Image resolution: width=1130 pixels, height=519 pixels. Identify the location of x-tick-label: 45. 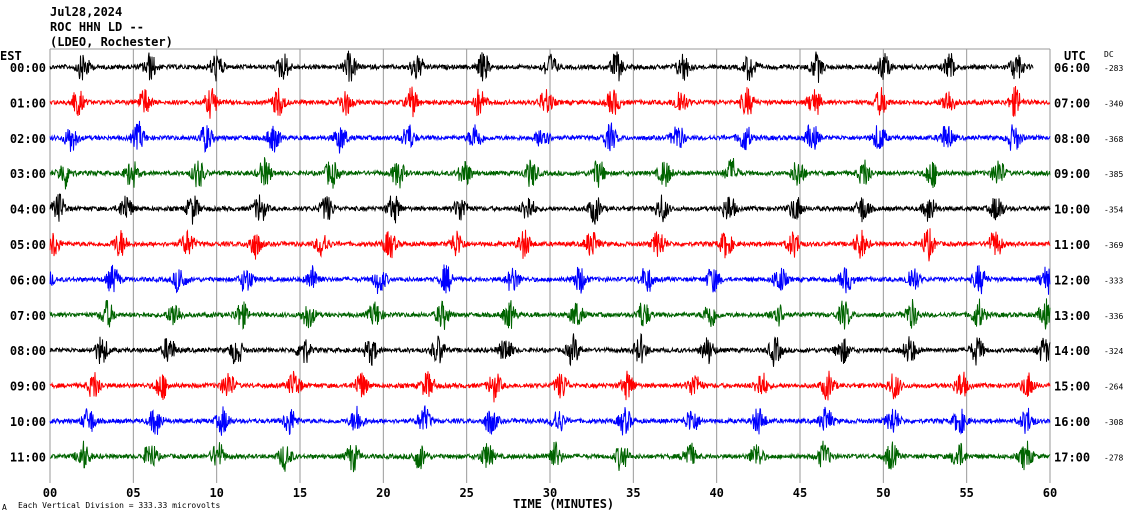
(800, 493).